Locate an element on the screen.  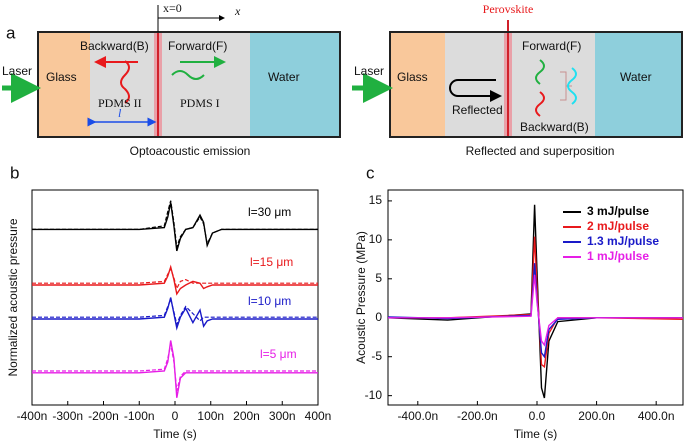
panel-label: a is located at coordinates (11, 32).